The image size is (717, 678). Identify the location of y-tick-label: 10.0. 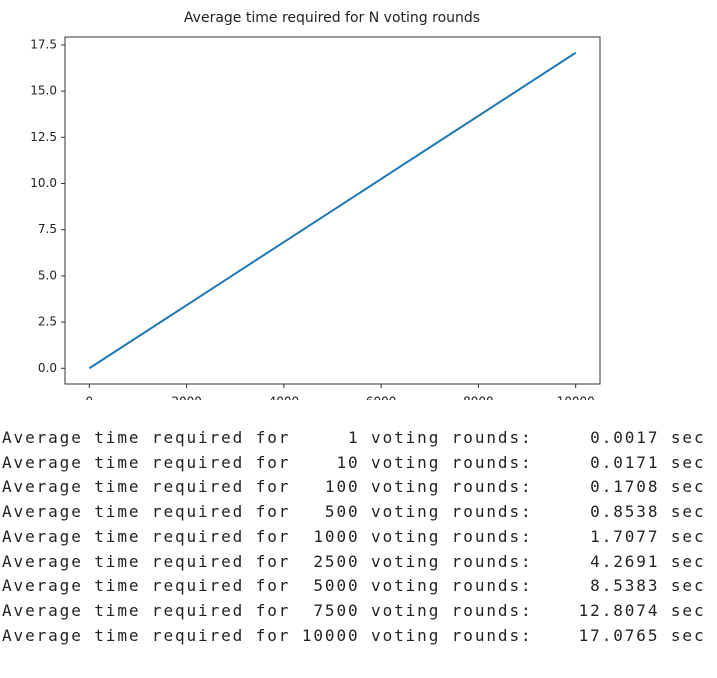
(43, 183).